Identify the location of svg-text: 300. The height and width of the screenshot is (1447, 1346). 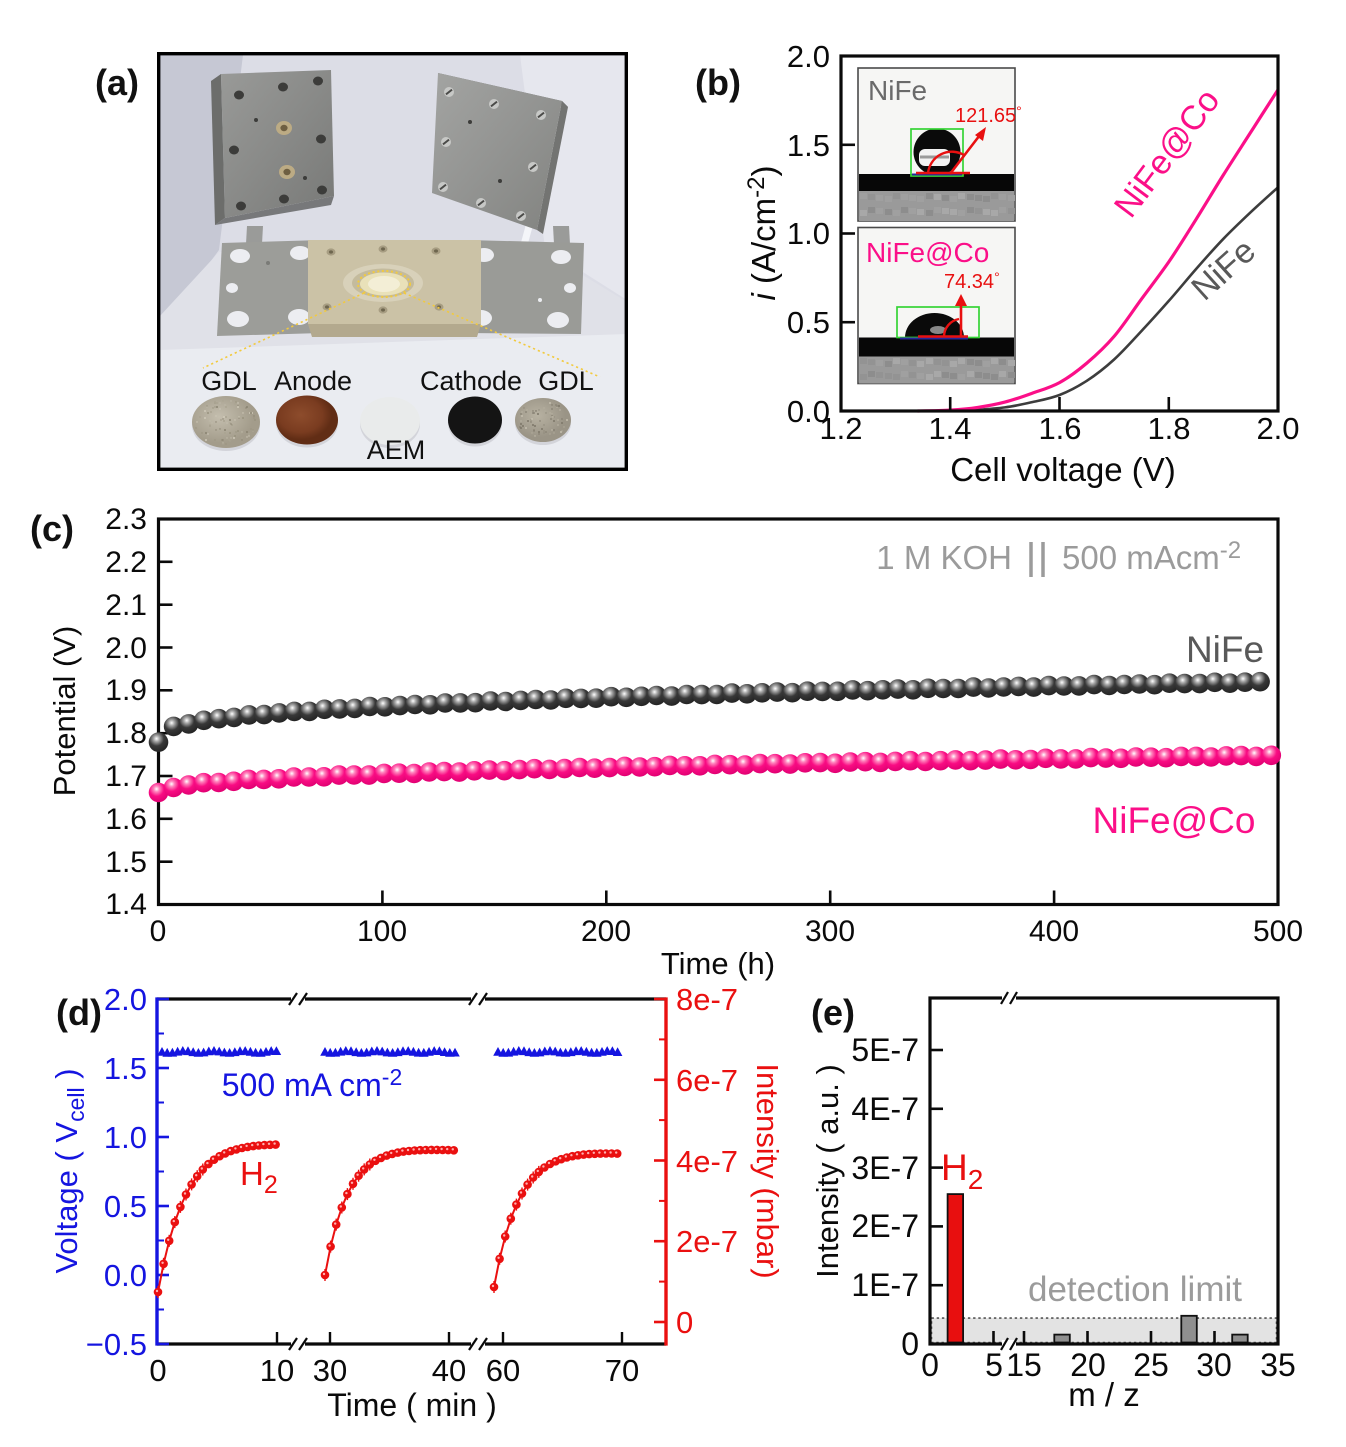
(830, 931).